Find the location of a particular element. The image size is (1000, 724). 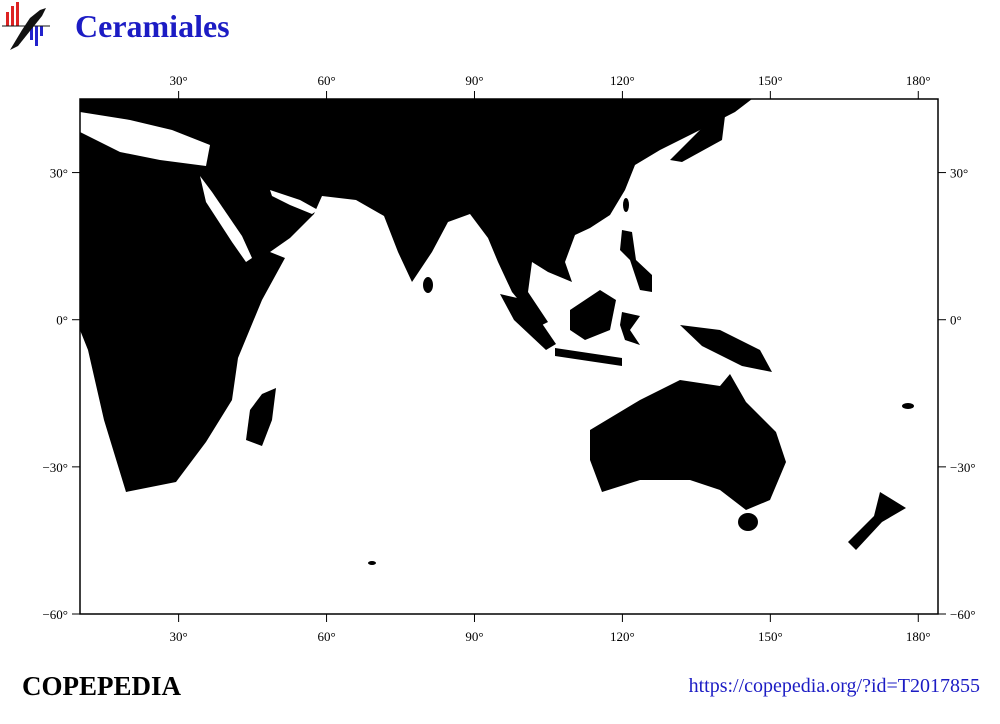

title: Ceramiales is located at coordinates (152, 26).